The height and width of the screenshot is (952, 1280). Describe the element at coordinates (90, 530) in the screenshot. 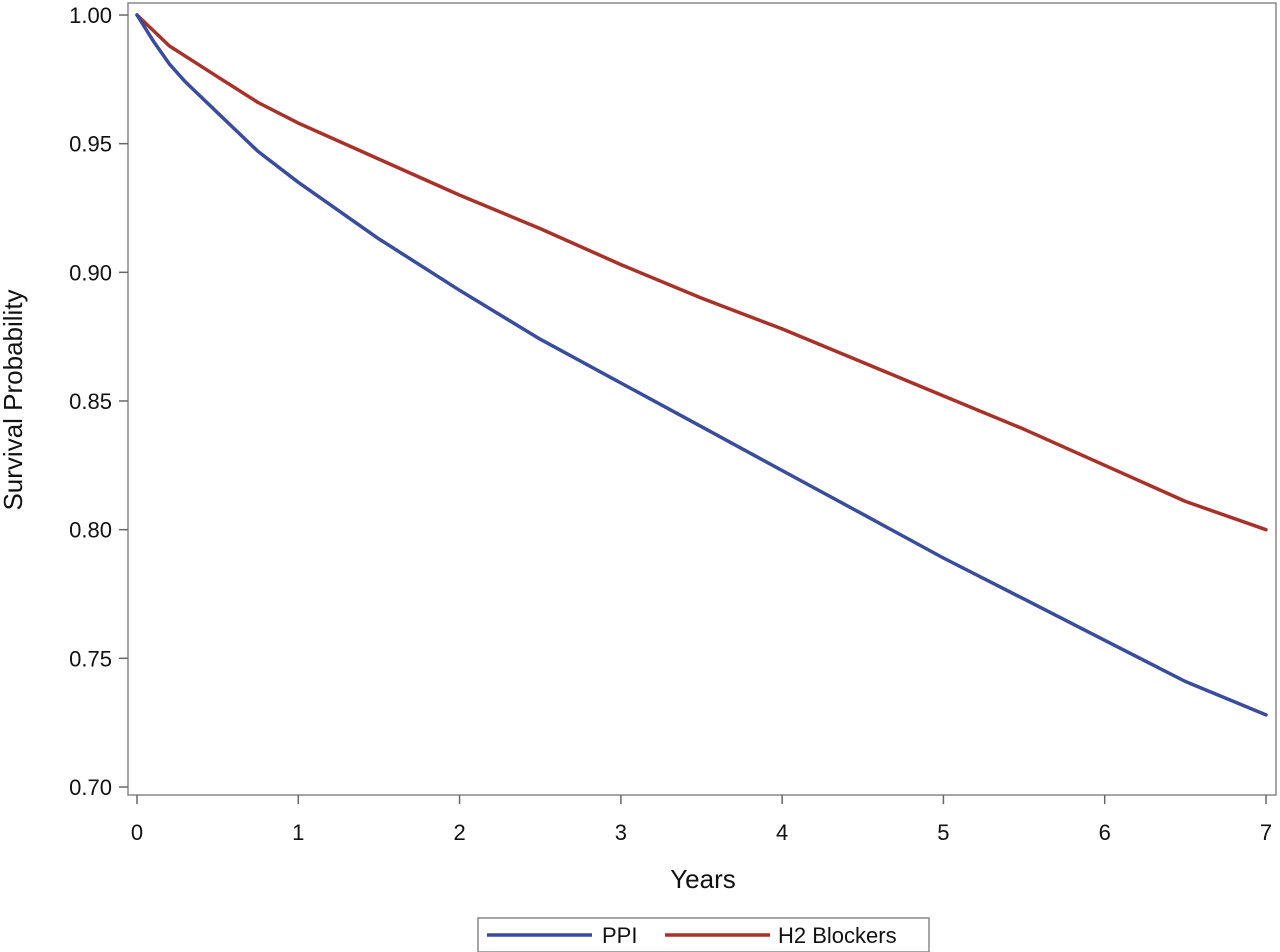

I see `y-tick-label: 0.80` at that location.